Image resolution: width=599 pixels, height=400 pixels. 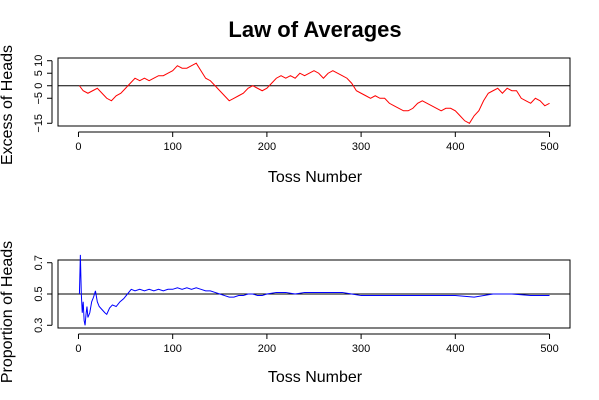 I want to click on proportion-y-tick-label: 0.3, so click(x=39, y=325).